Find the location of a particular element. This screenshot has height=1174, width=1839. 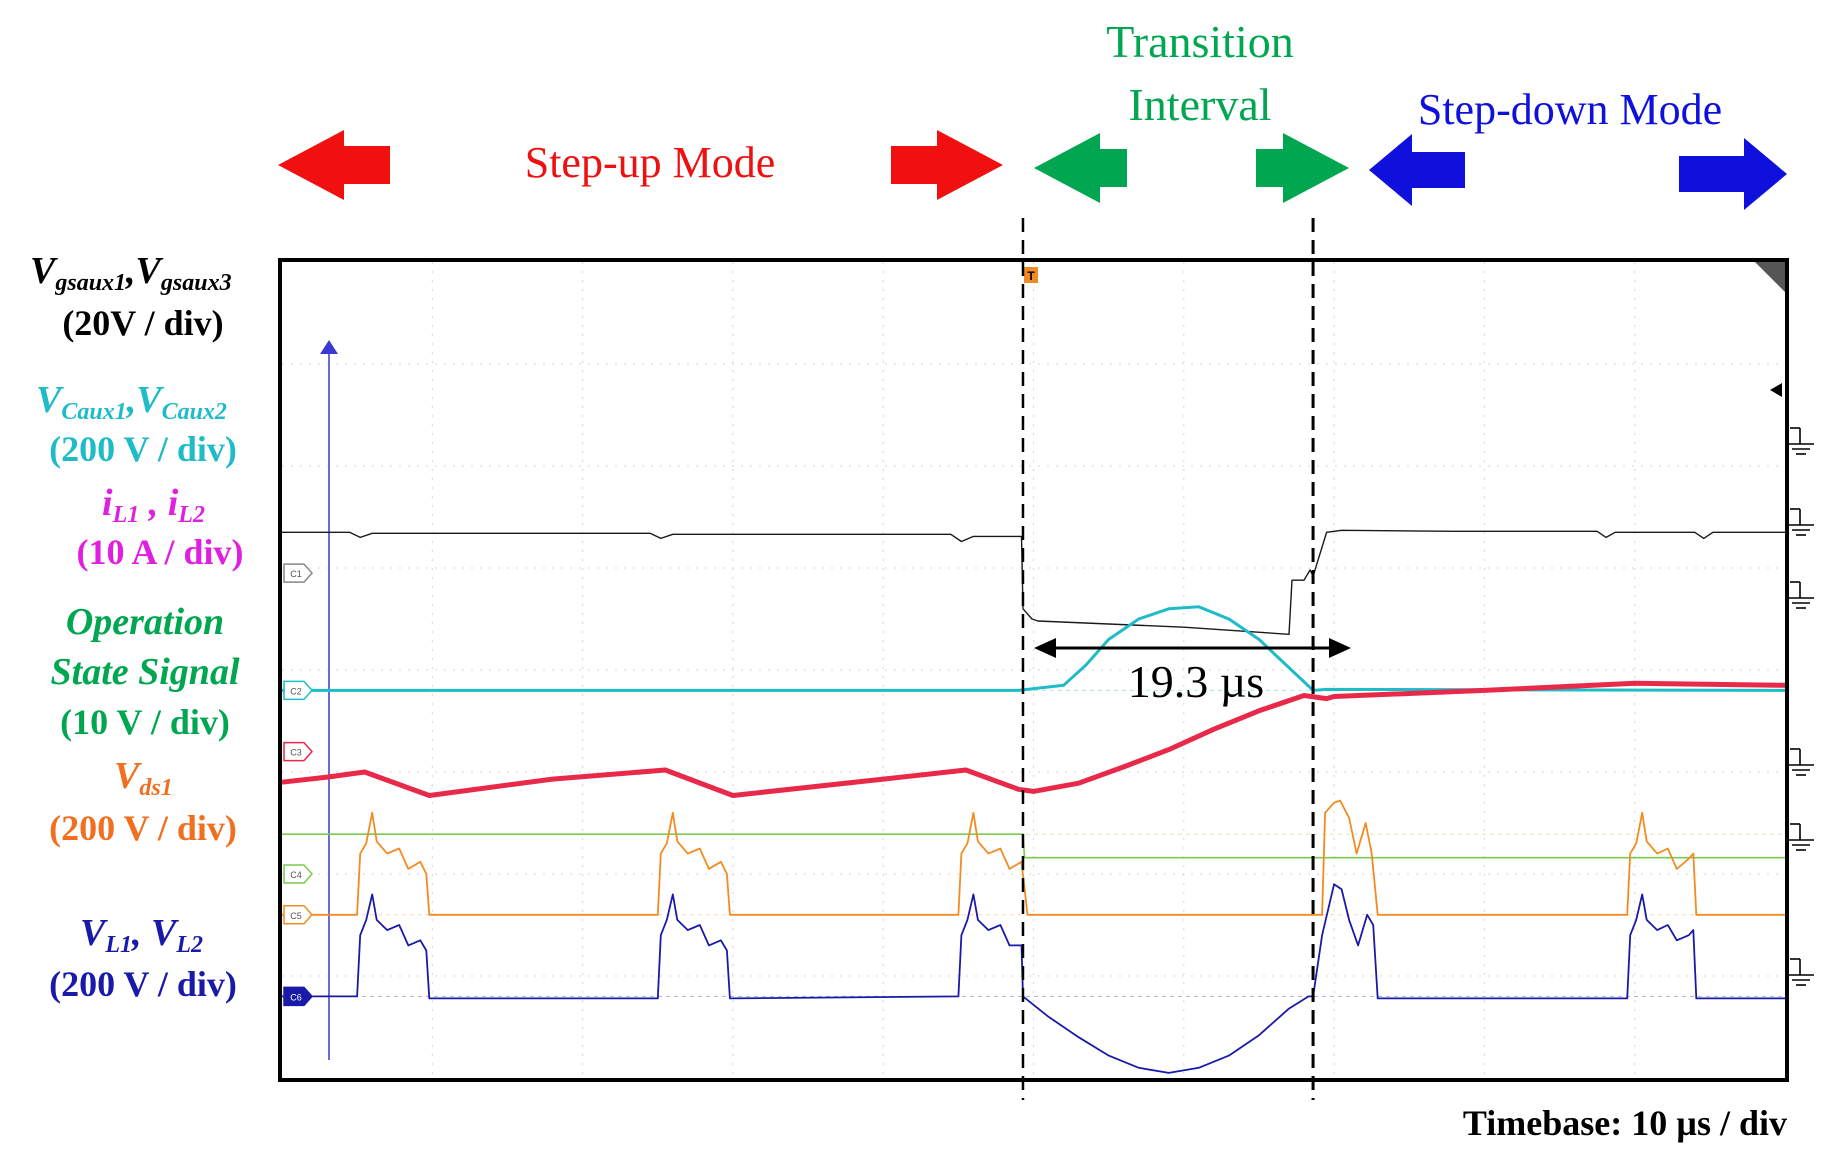

channel-marker-c1: C1 is located at coordinates (298, 573).